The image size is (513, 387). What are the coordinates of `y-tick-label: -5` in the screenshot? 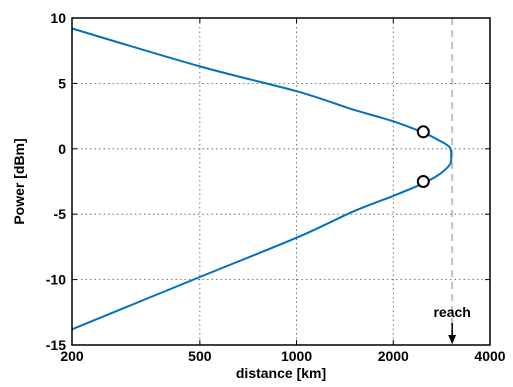 It's located at (60, 214).